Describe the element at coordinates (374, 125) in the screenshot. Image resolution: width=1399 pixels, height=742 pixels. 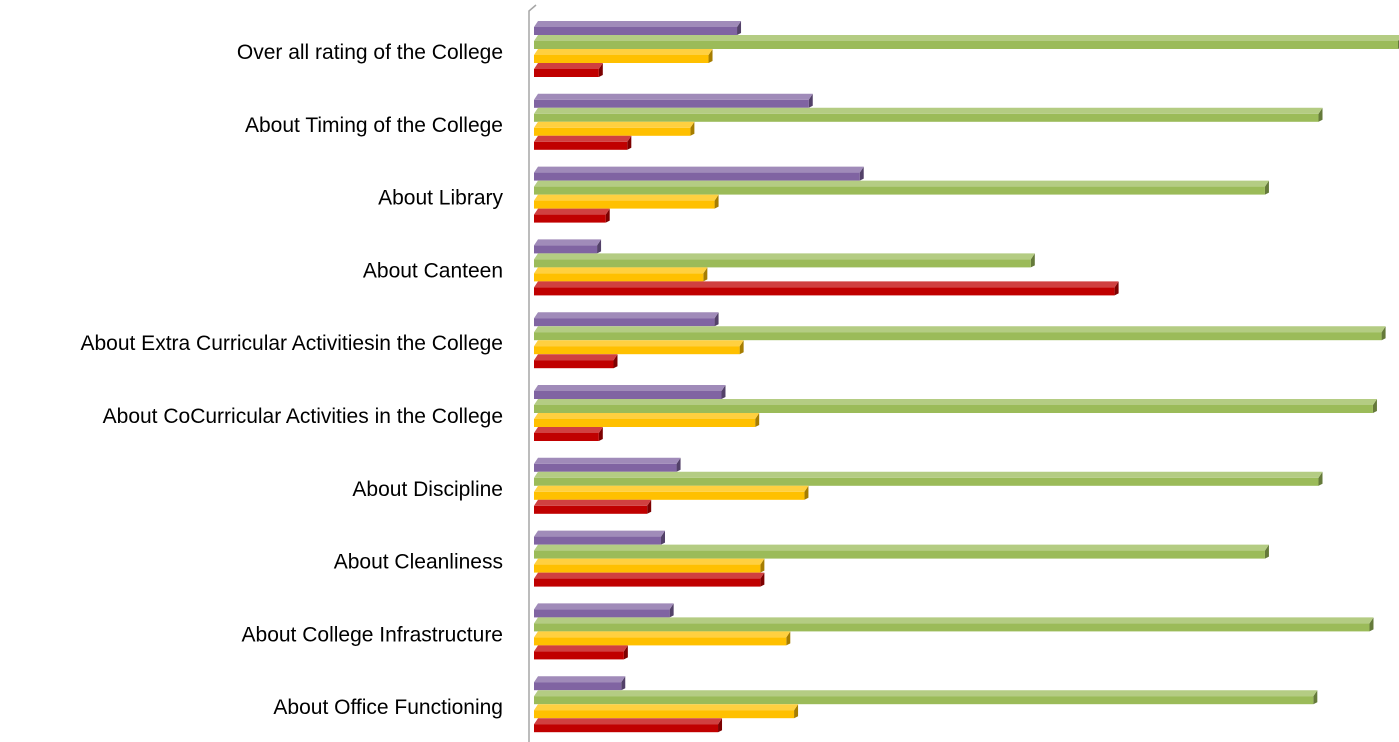
I see `category-label: About Timing of the College` at that location.